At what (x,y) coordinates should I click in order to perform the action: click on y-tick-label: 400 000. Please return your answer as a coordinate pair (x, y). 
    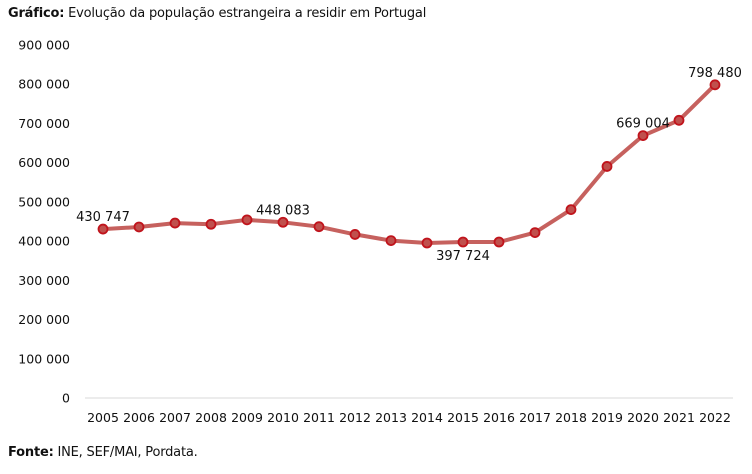
    Looking at the image, I should click on (44, 241).